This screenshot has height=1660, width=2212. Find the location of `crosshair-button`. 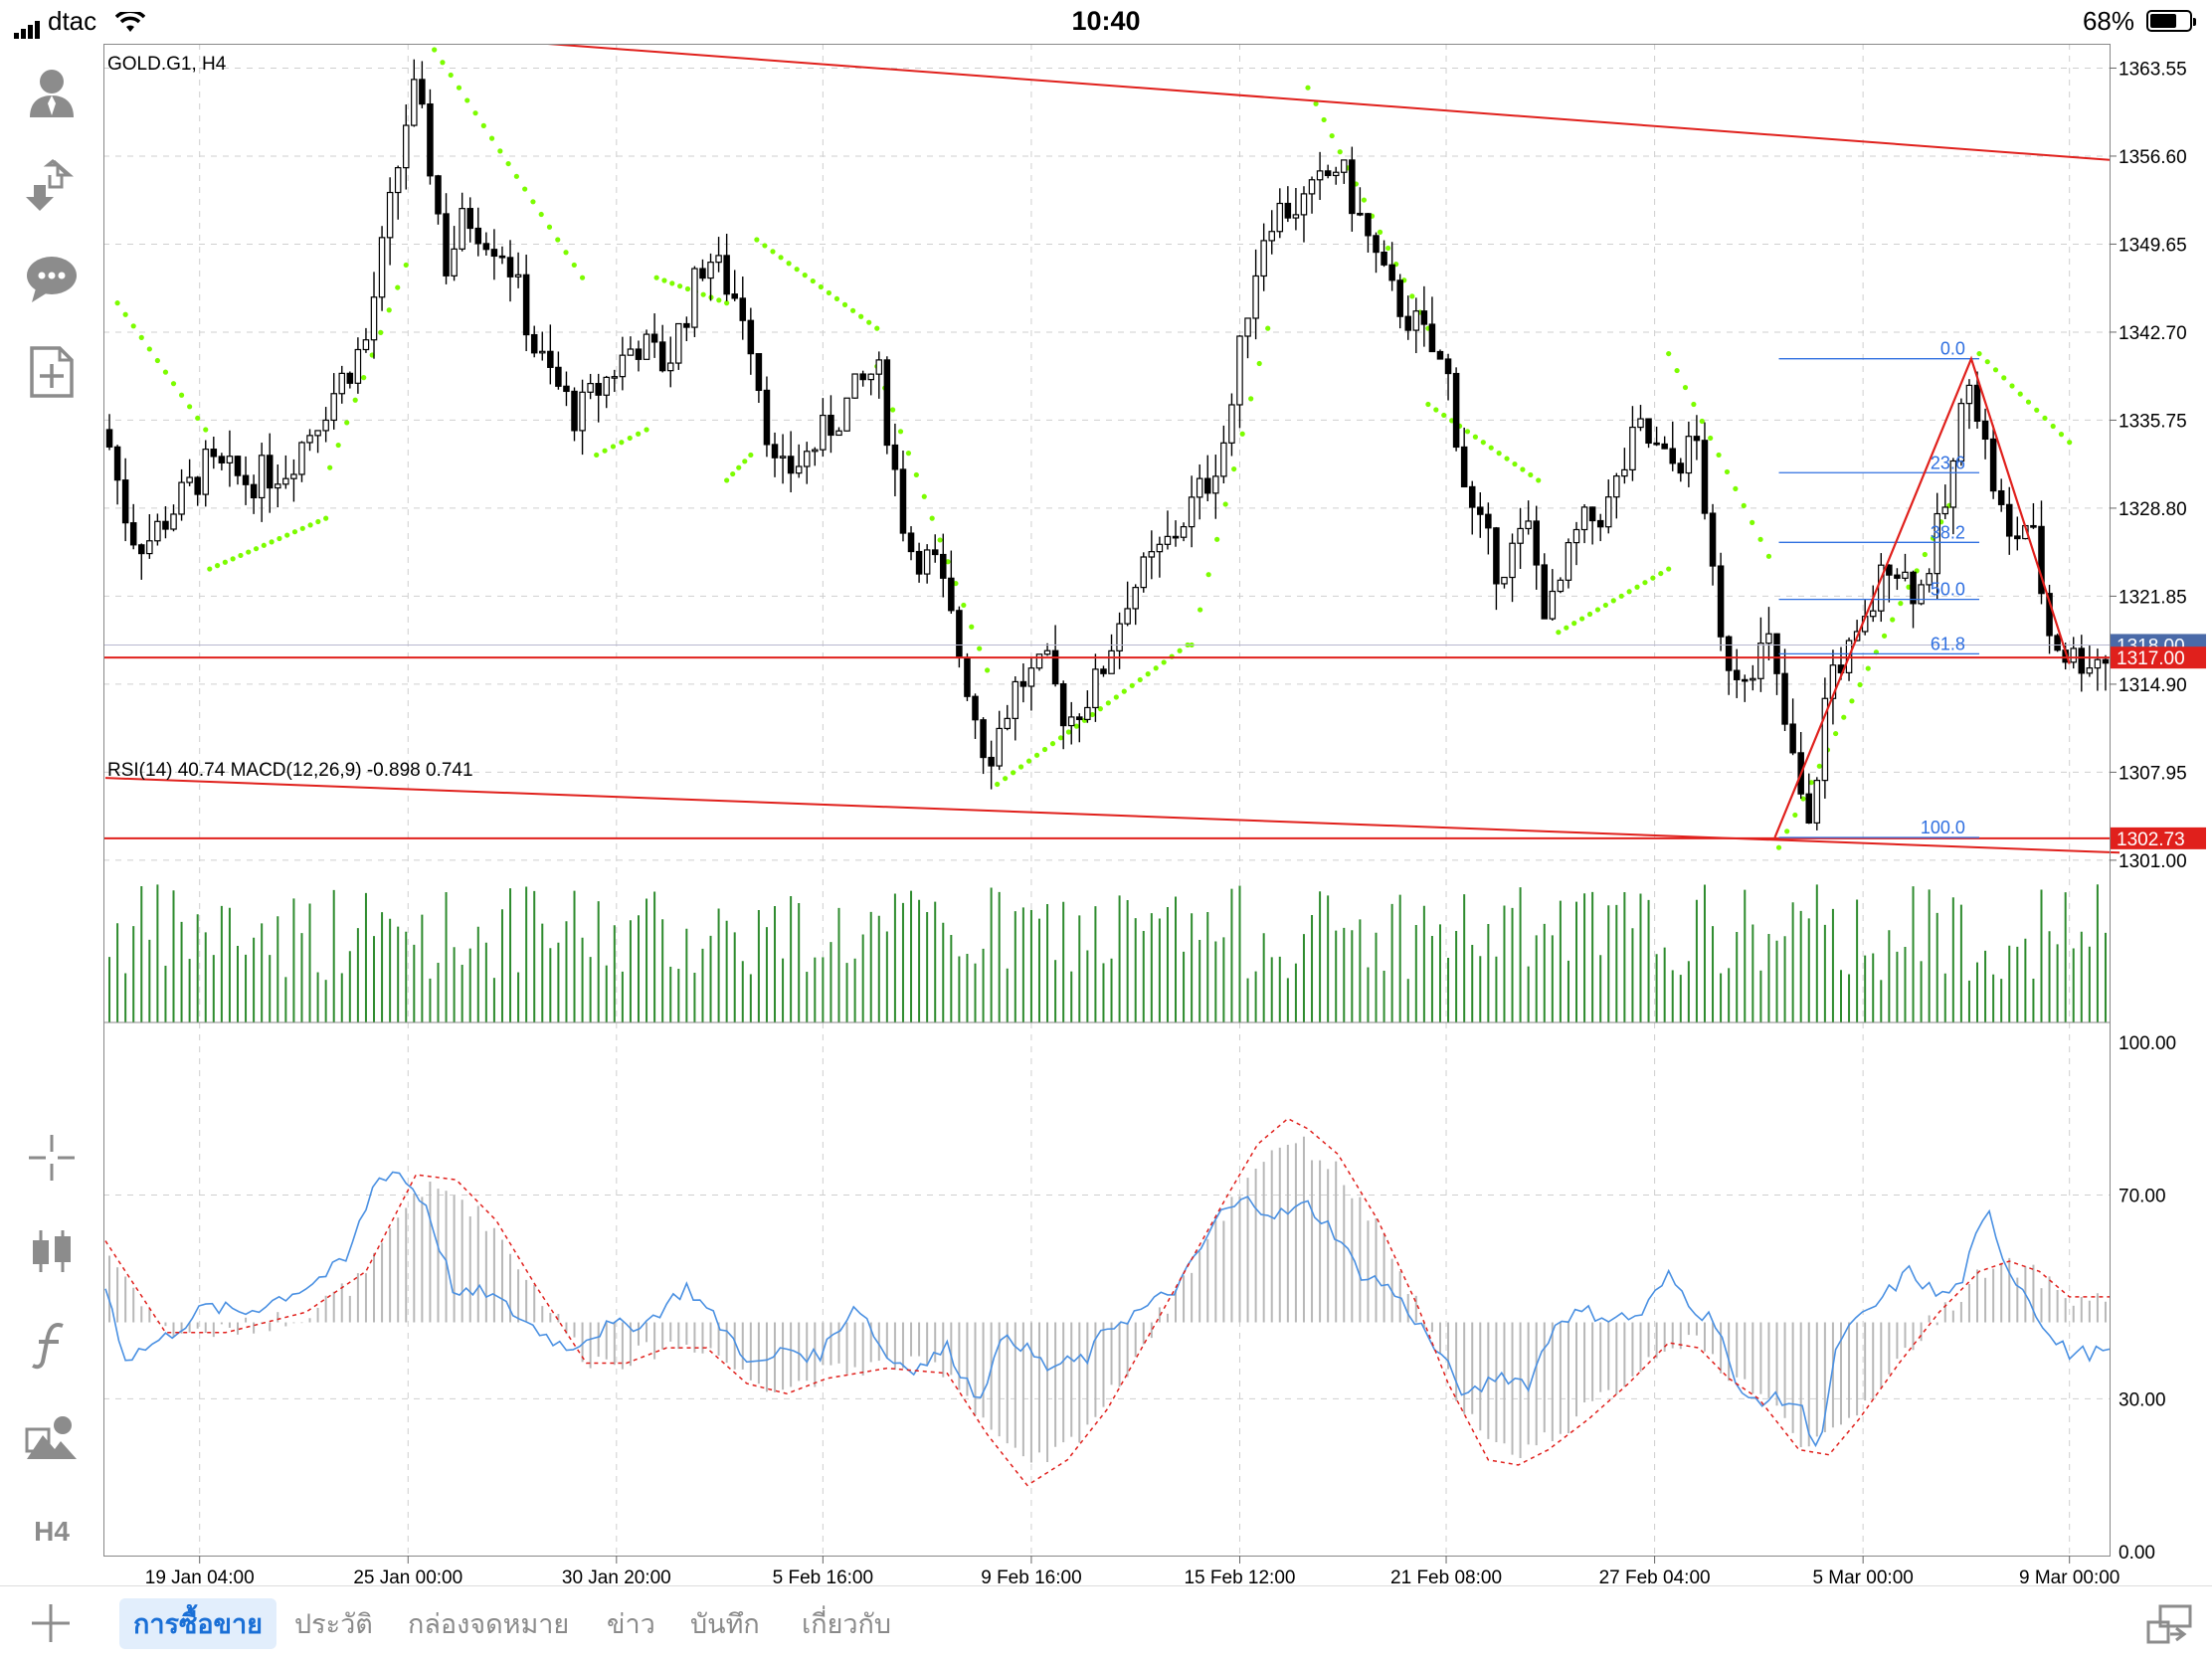

crosshair-button is located at coordinates (52, 1158).